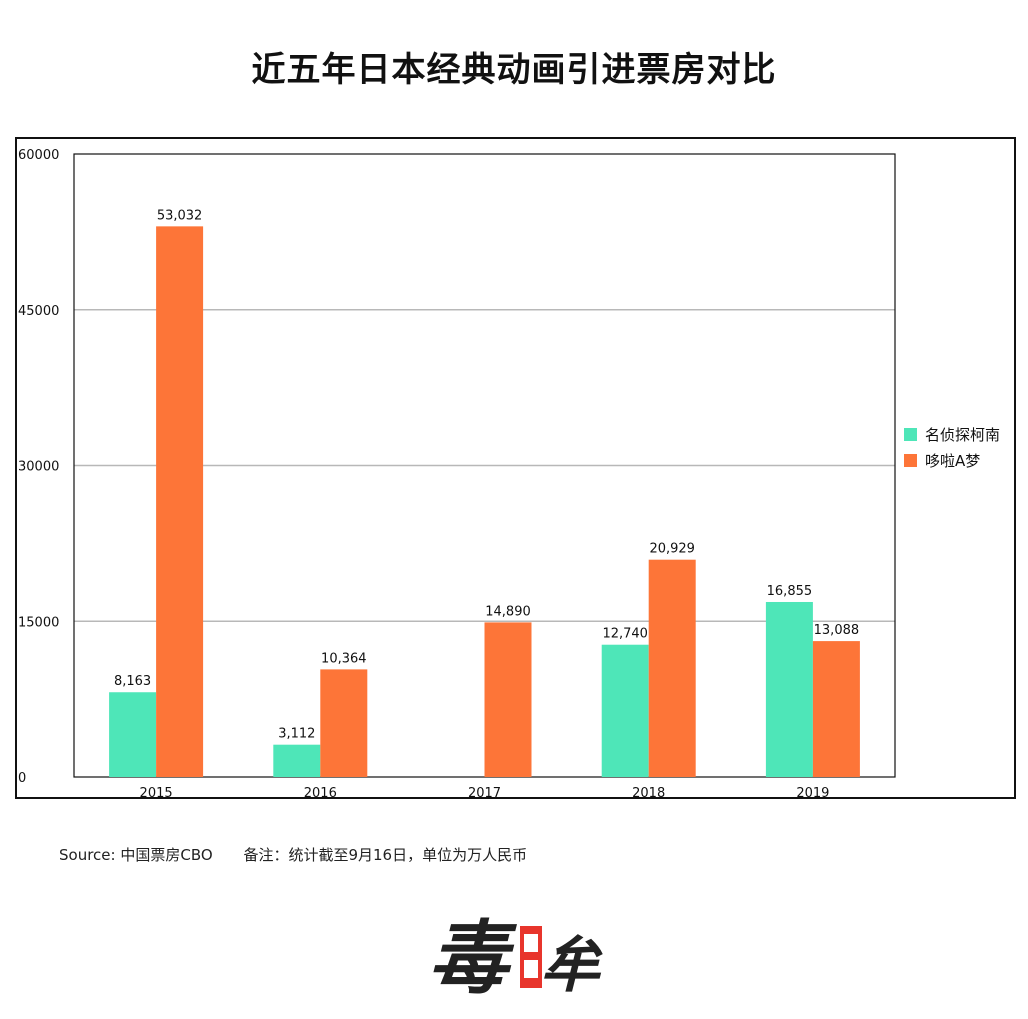 The width and height of the screenshot is (1028, 1019). I want to click on logo-char-2: 牟, so click(561, 961).